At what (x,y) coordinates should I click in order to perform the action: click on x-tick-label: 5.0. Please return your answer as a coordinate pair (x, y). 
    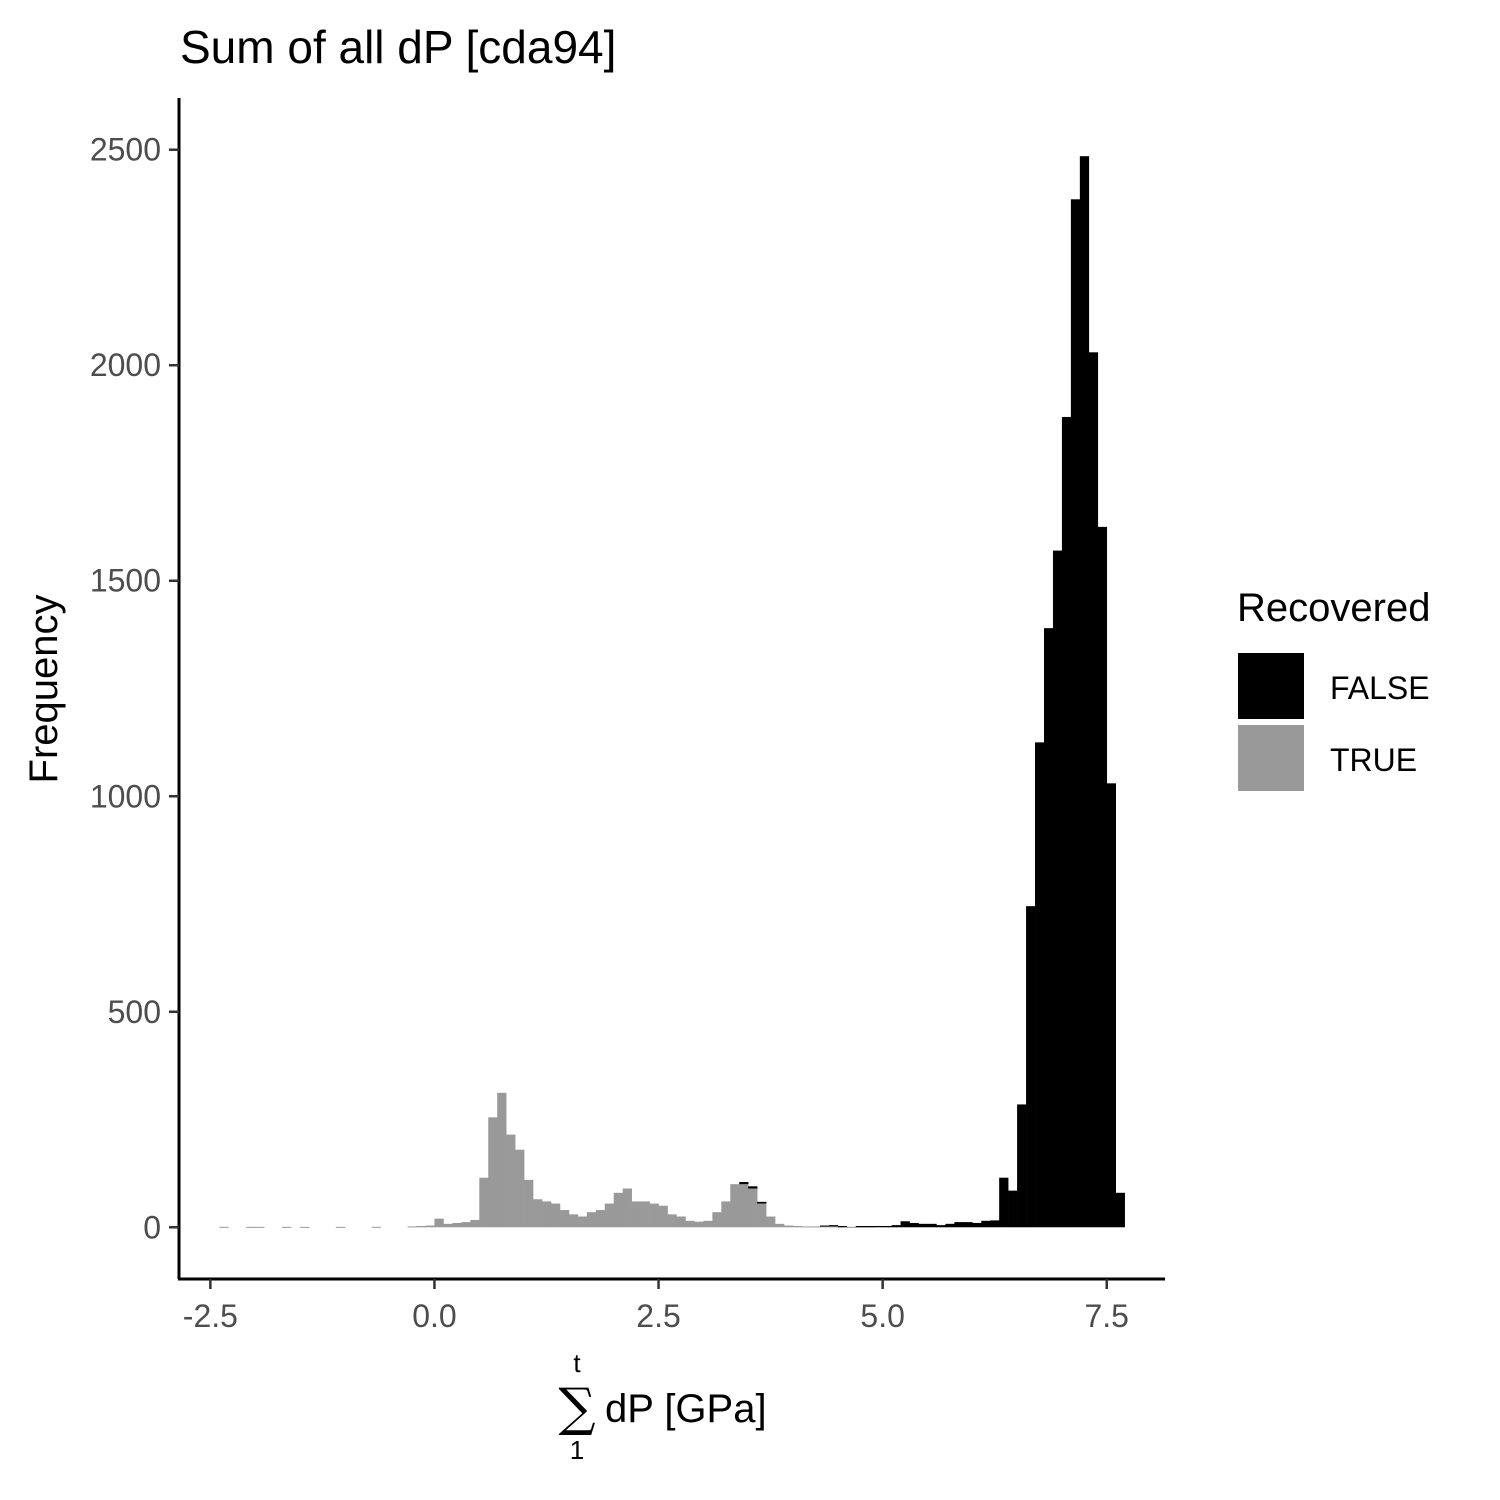
    Looking at the image, I should click on (882, 1316).